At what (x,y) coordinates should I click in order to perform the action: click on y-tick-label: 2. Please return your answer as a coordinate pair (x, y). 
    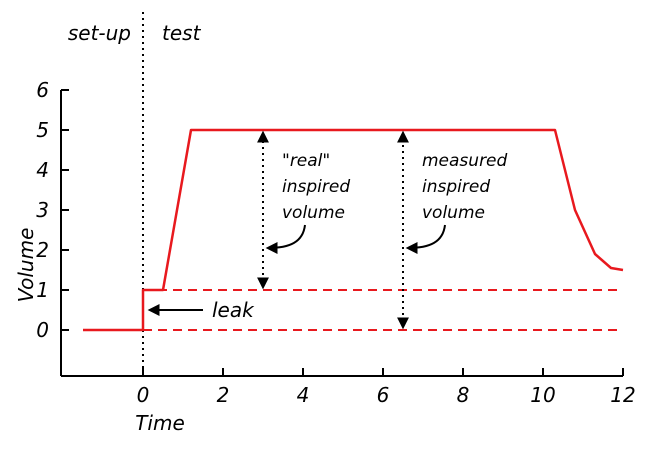
    Looking at the image, I should click on (42, 250).